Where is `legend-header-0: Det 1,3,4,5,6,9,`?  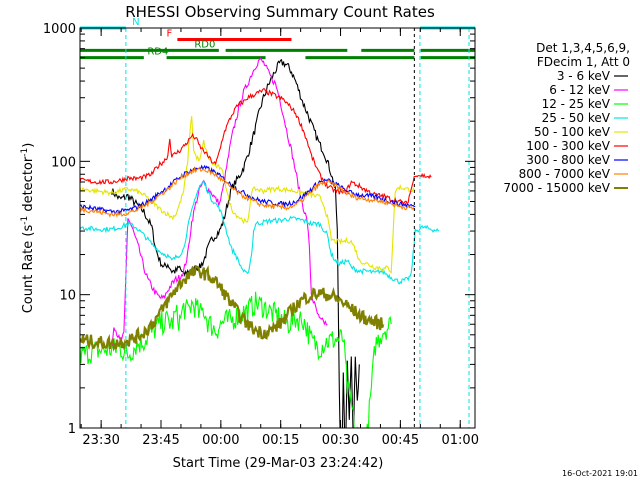 legend-header-0: Det 1,3,4,5,6,9, is located at coordinates (583, 48).